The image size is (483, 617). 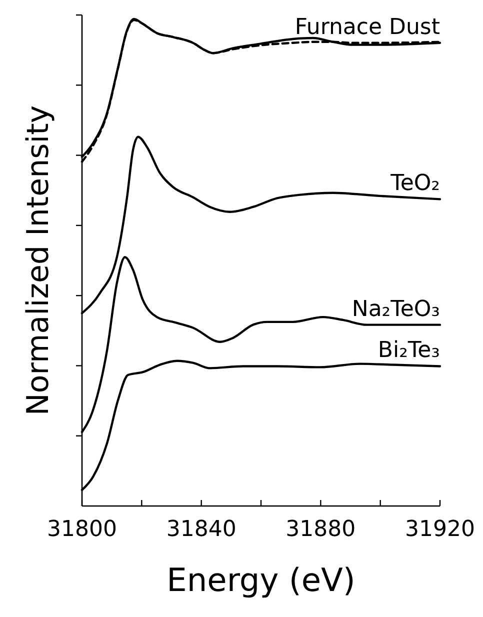 I want to click on x-axis-title: Energy (eV), so click(x=261, y=580).